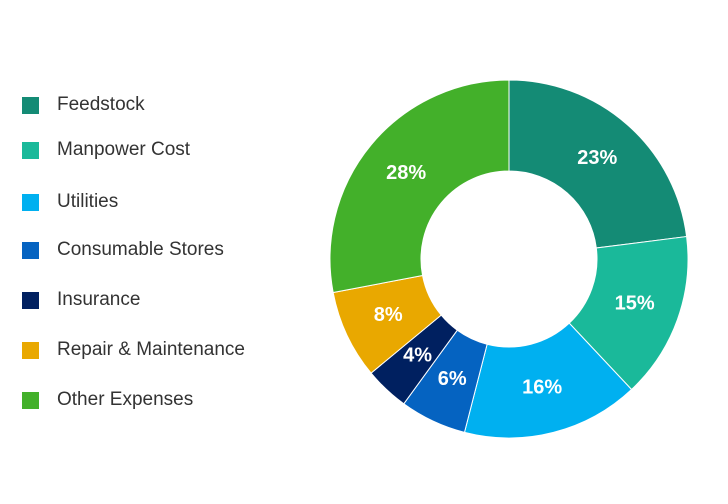  Describe the element at coordinates (597, 158) in the screenshot. I see `value-label: 23%` at that location.